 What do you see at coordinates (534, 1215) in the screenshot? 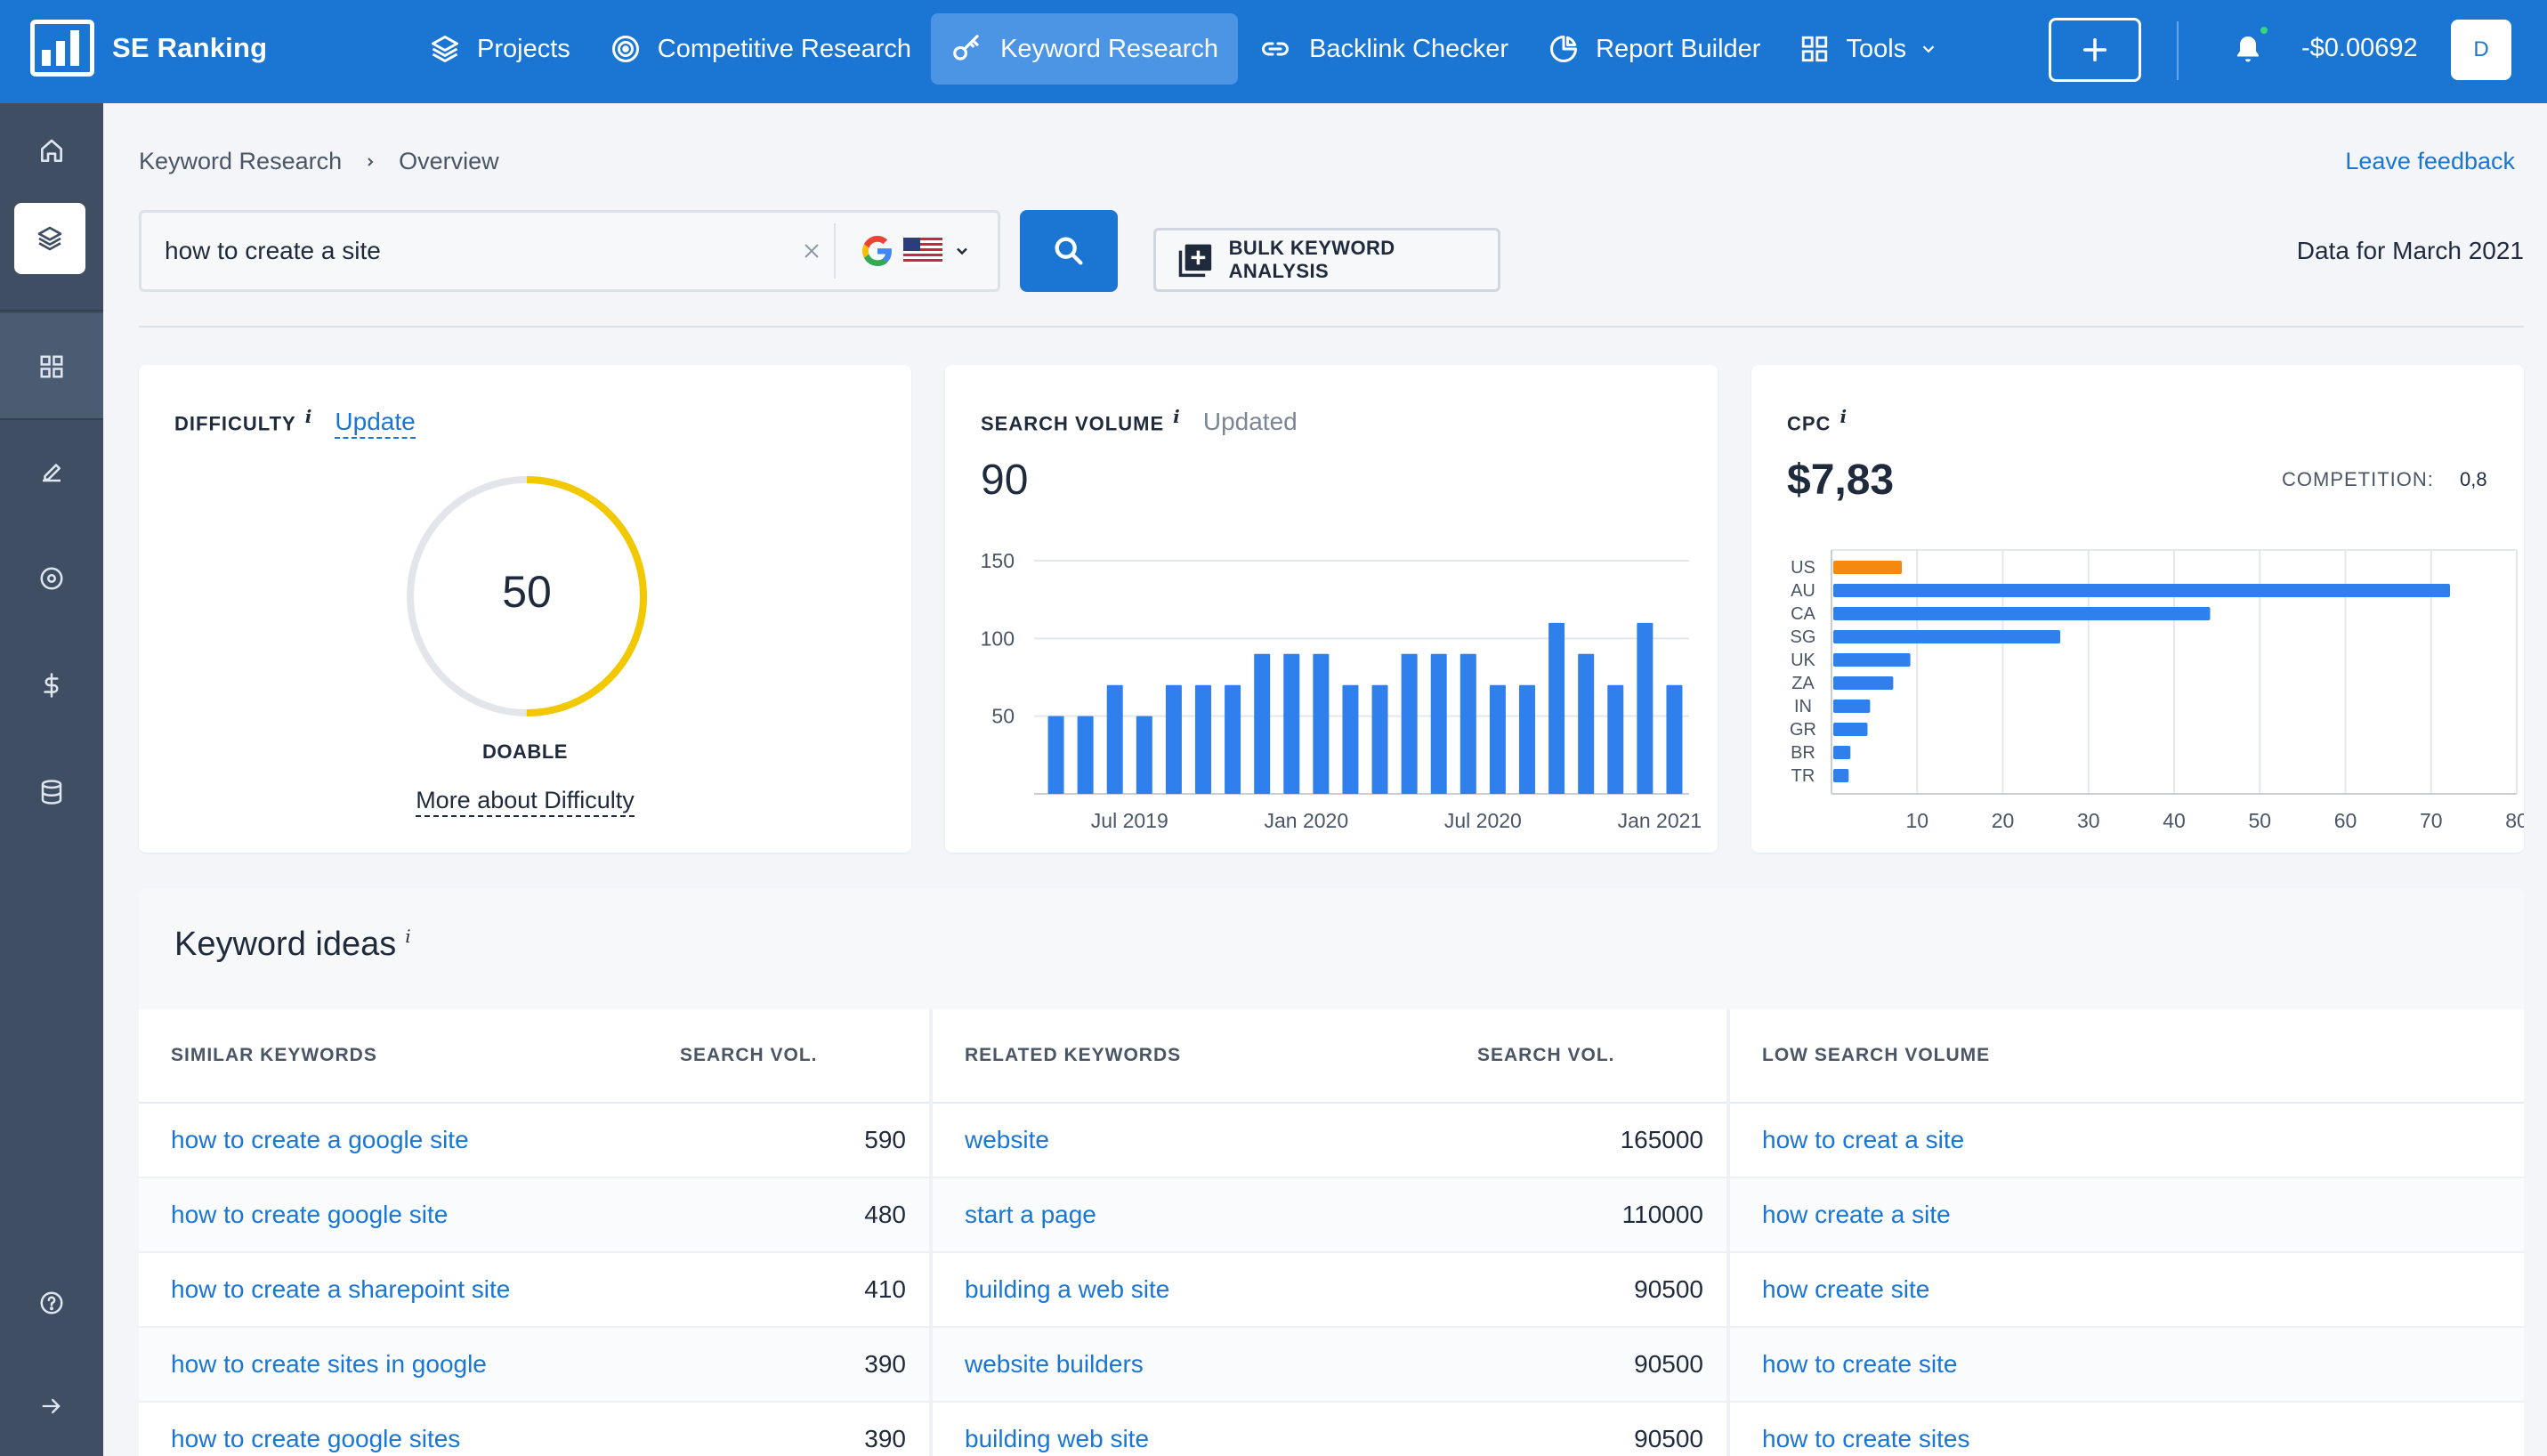
I see `table-row: how to create google site 480` at bounding box center [534, 1215].